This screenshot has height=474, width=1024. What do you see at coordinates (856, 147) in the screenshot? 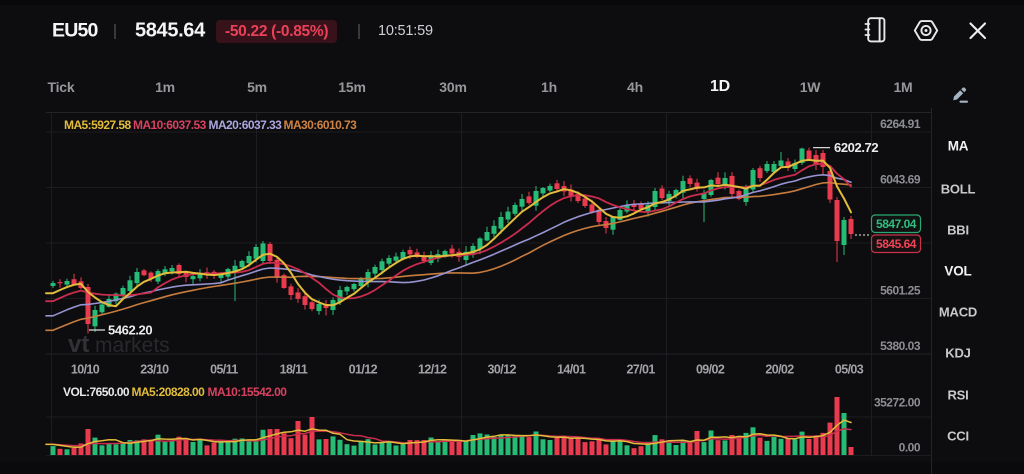
I see `svg-text: 6202.72` at bounding box center [856, 147].